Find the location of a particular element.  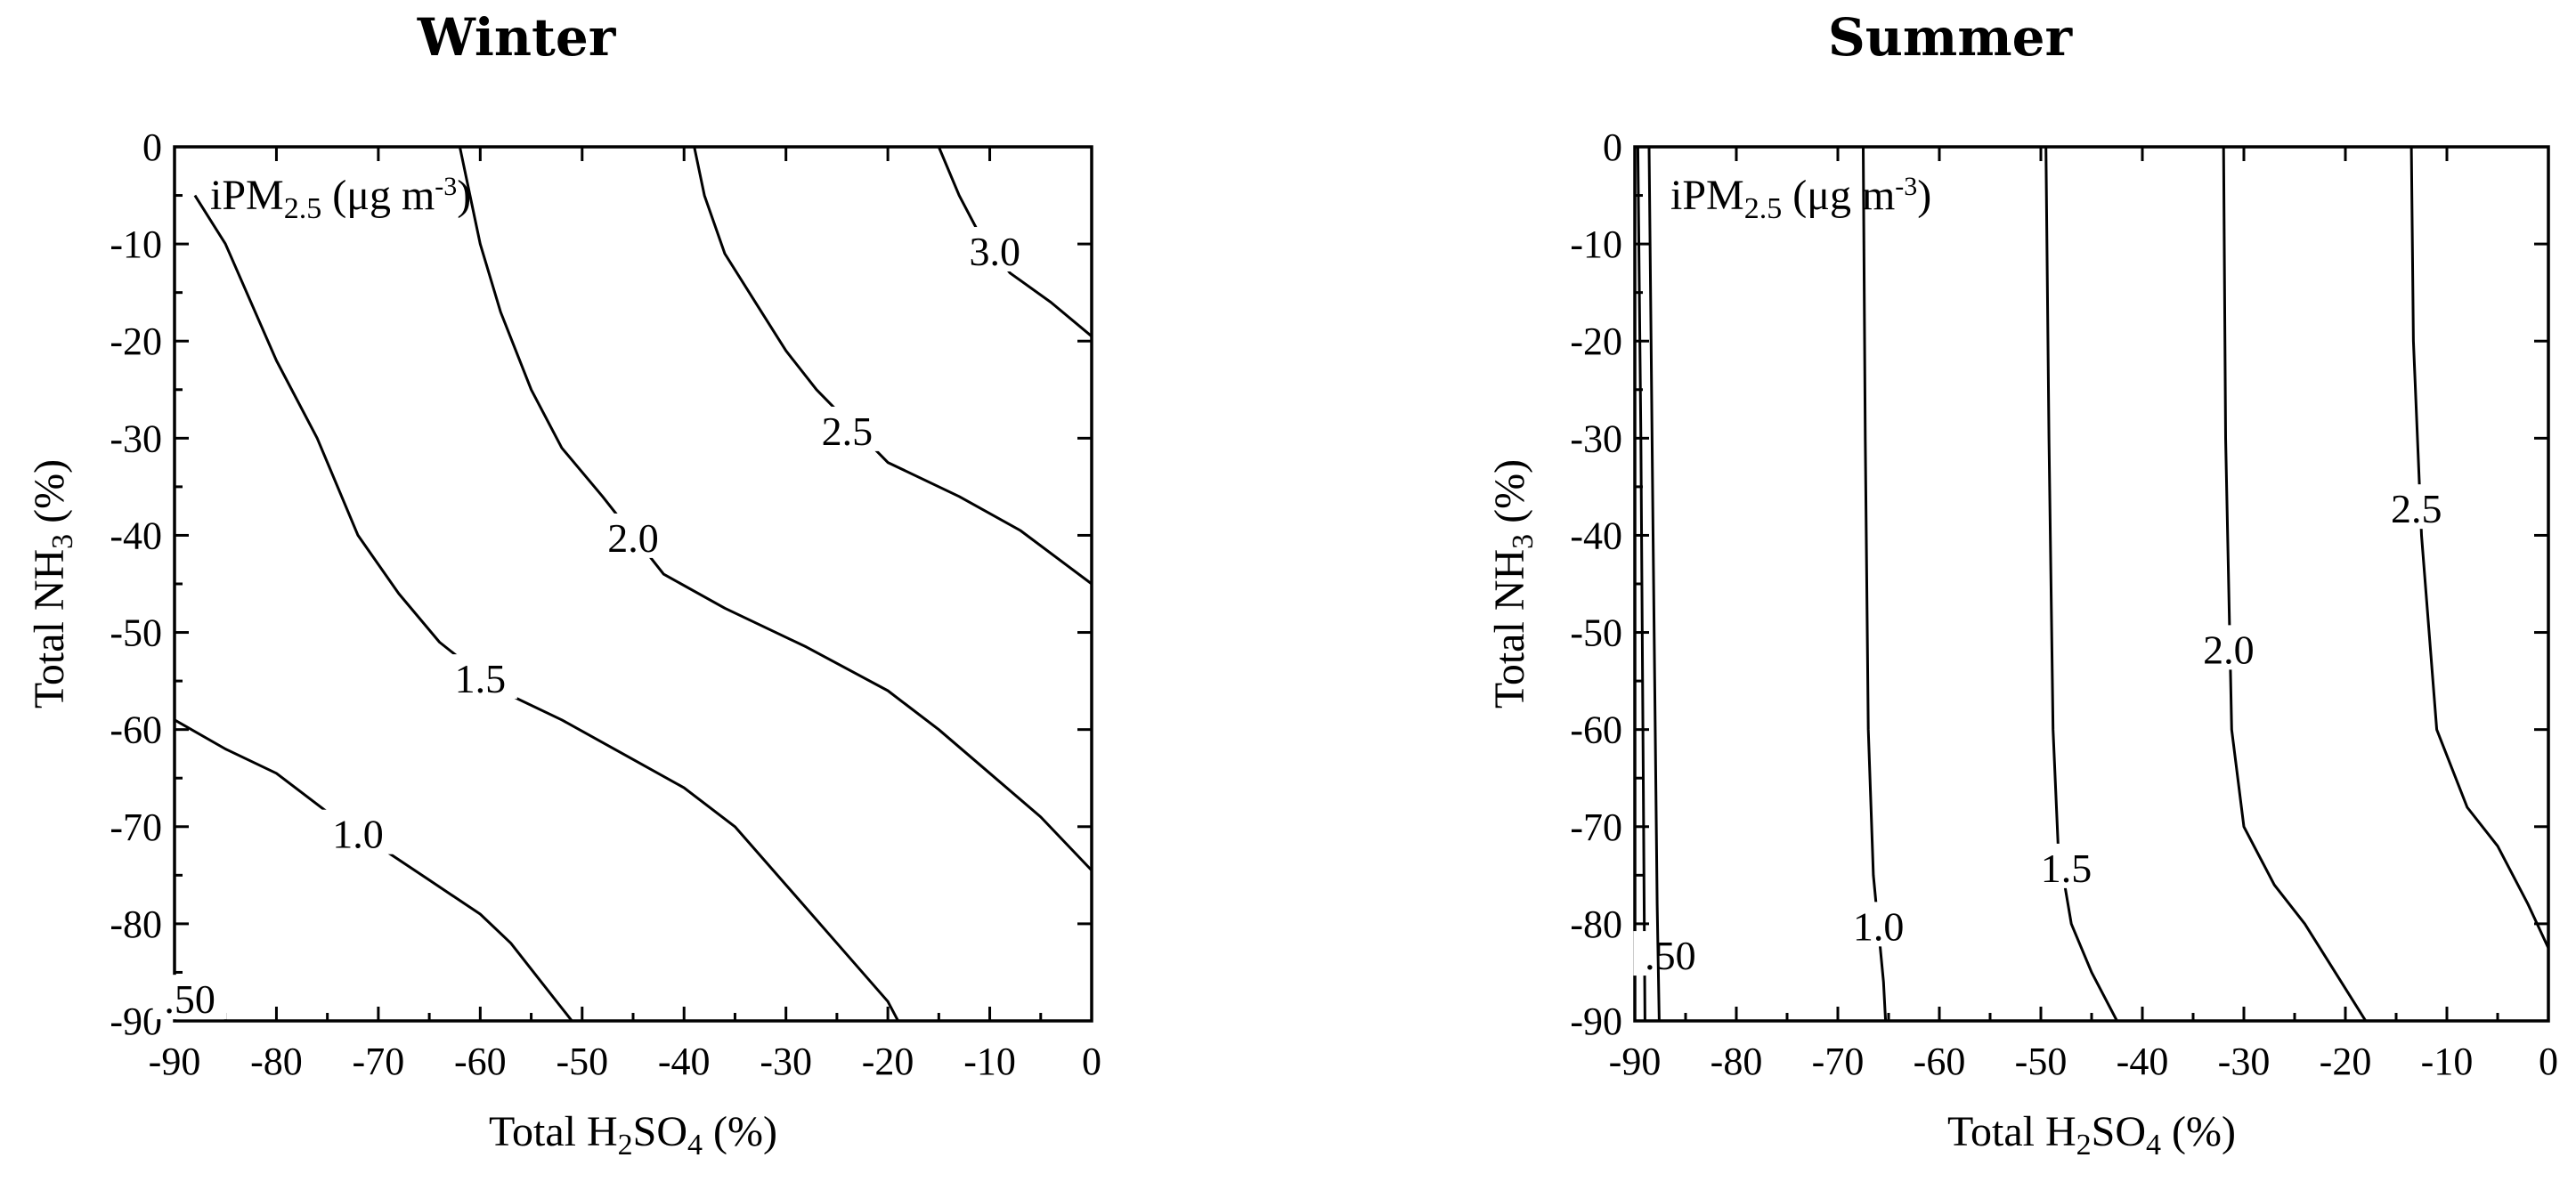

contour-label: 3.0 is located at coordinates (995, 251).